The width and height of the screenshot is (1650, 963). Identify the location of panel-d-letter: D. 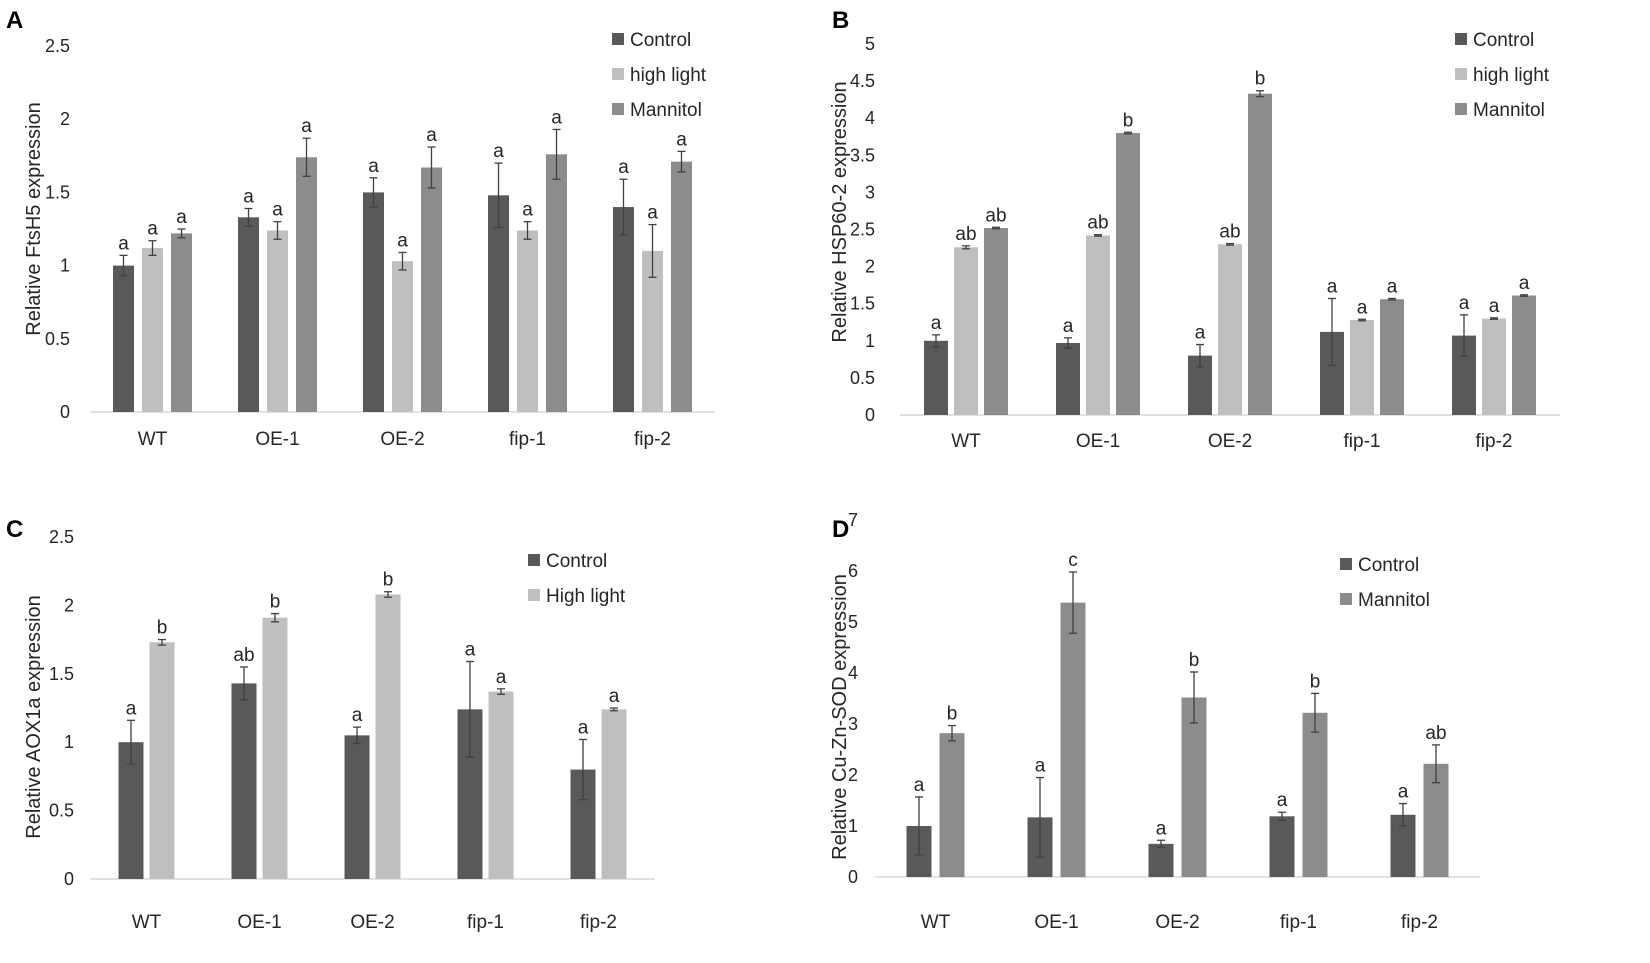
(840, 529).